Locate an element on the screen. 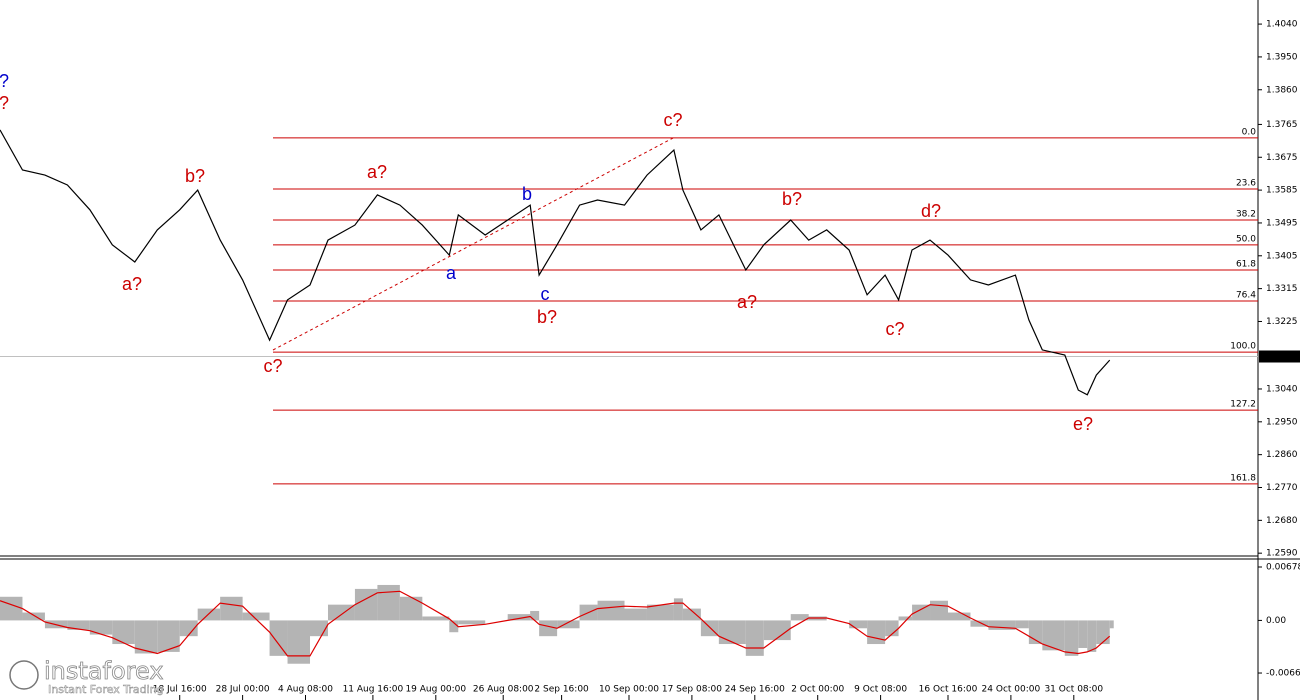 This screenshot has height=700, width=1300. y-tick-label: 1.3765 is located at coordinates (1282, 125).